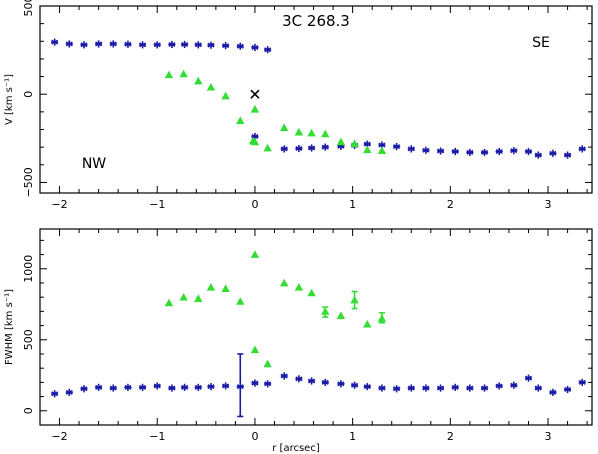 Image resolution: width=598 pixels, height=454 pixels. I want to click on x-axis-label: r [arcsec], so click(296, 448).